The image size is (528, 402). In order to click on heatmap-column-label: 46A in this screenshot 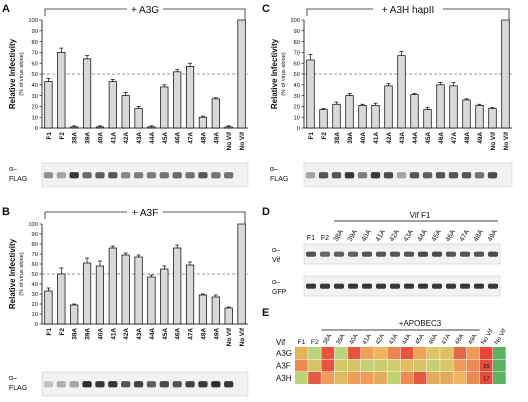, I will do `click(433, 339)`.